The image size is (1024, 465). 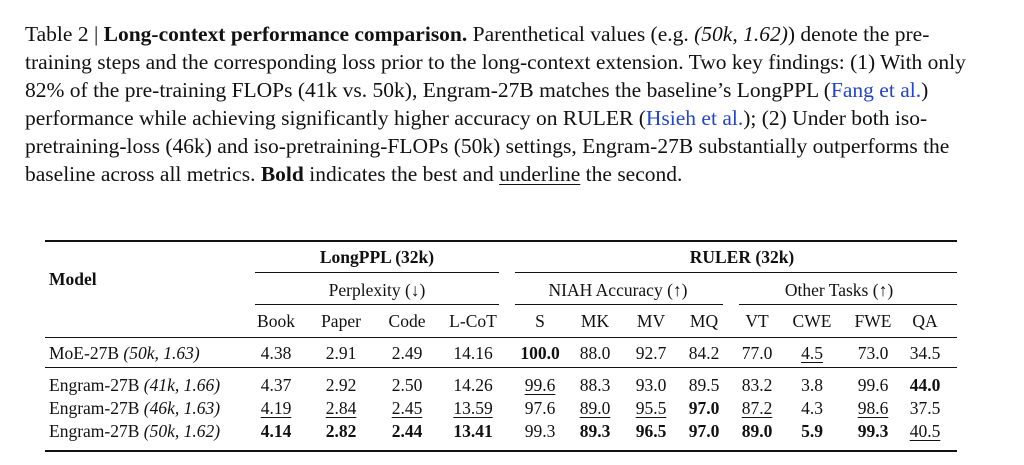 What do you see at coordinates (741, 34) in the screenshot?
I see `caption-example: (50k, 1.62)` at bounding box center [741, 34].